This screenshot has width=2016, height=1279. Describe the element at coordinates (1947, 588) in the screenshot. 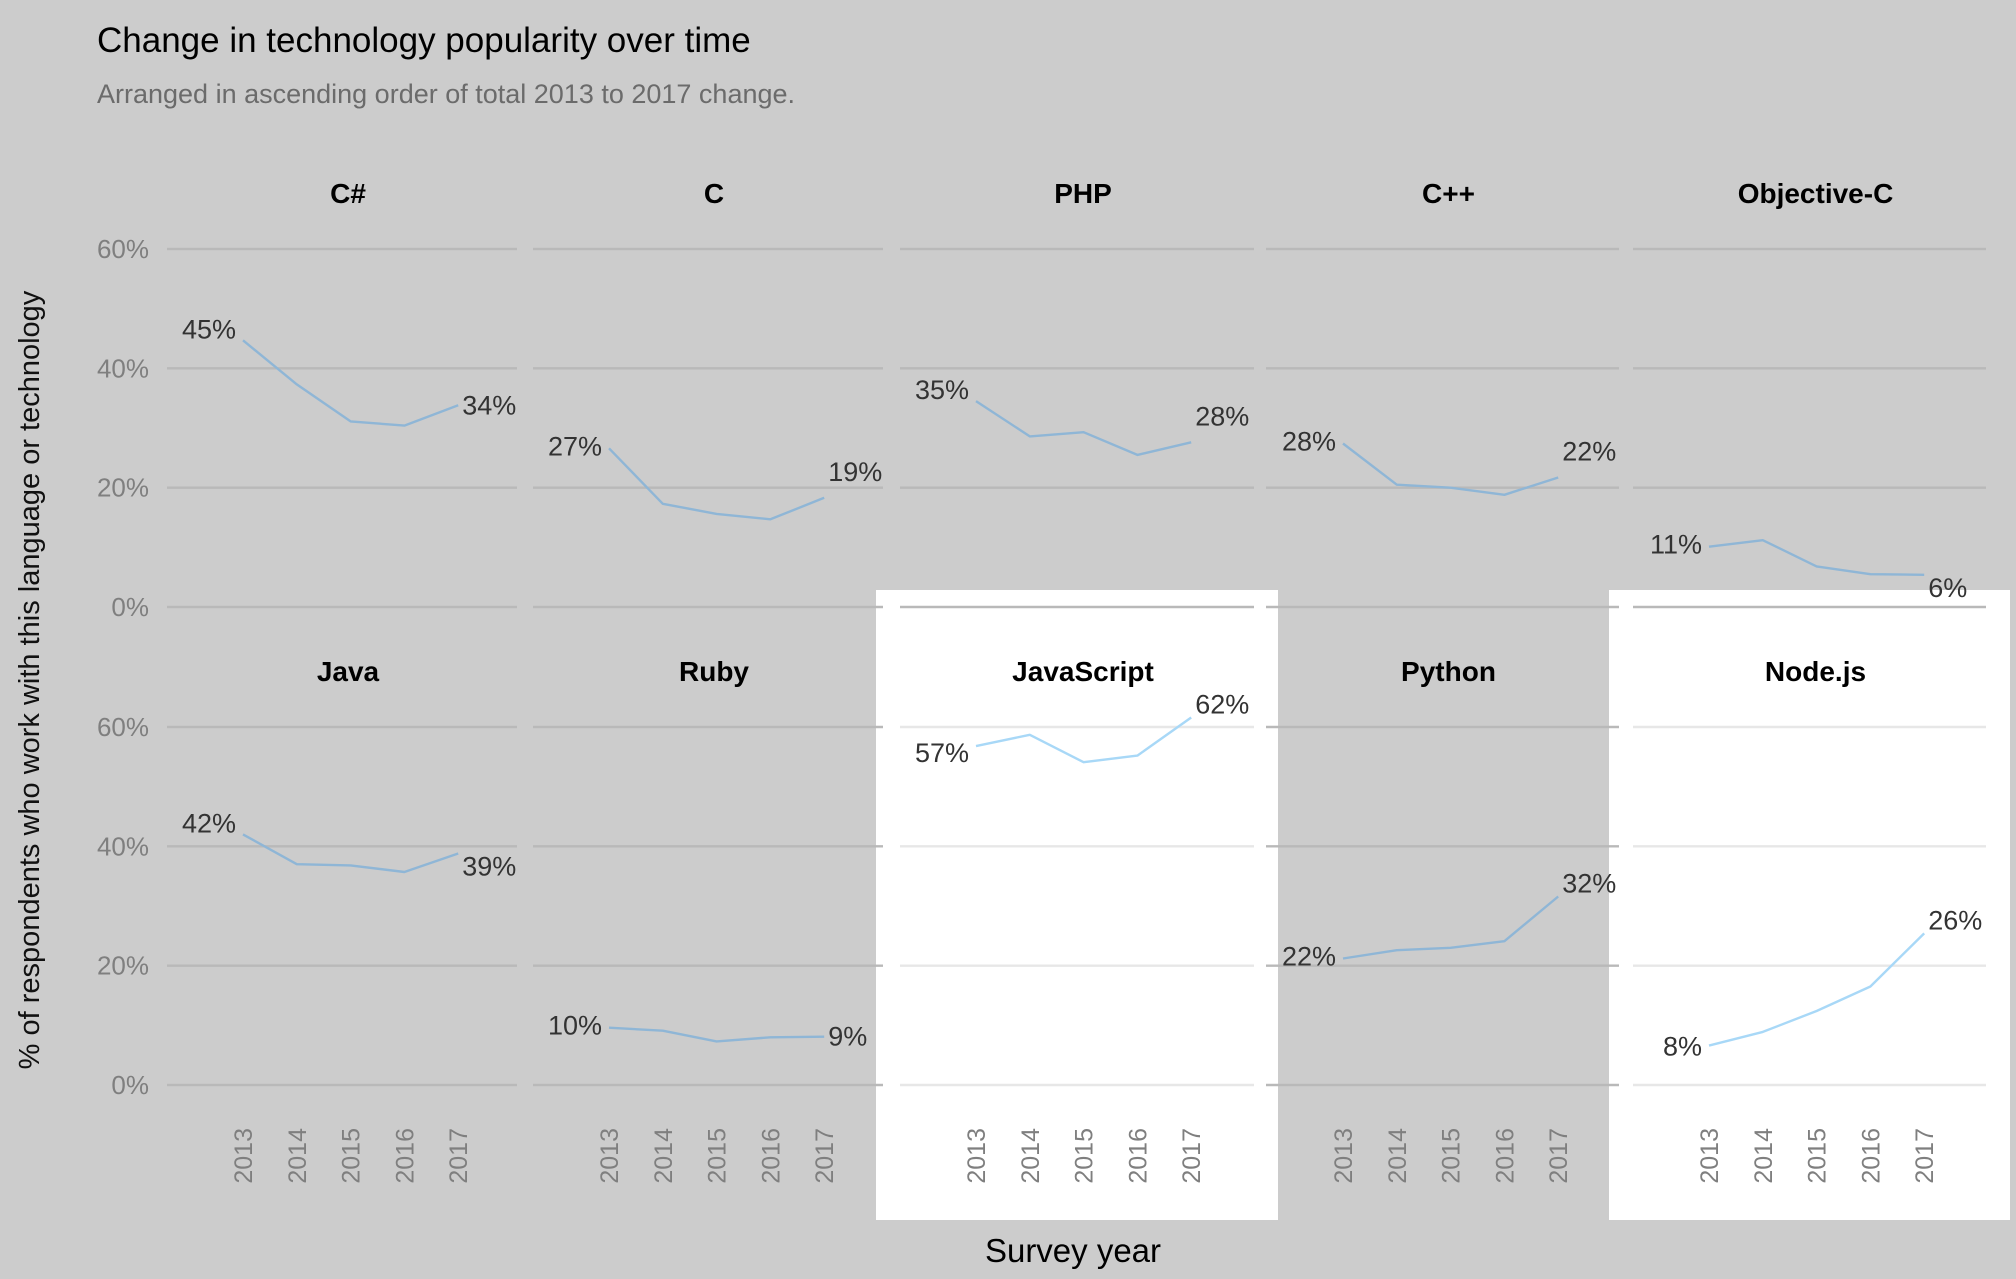

I see `end-value-label: 6%` at that location.